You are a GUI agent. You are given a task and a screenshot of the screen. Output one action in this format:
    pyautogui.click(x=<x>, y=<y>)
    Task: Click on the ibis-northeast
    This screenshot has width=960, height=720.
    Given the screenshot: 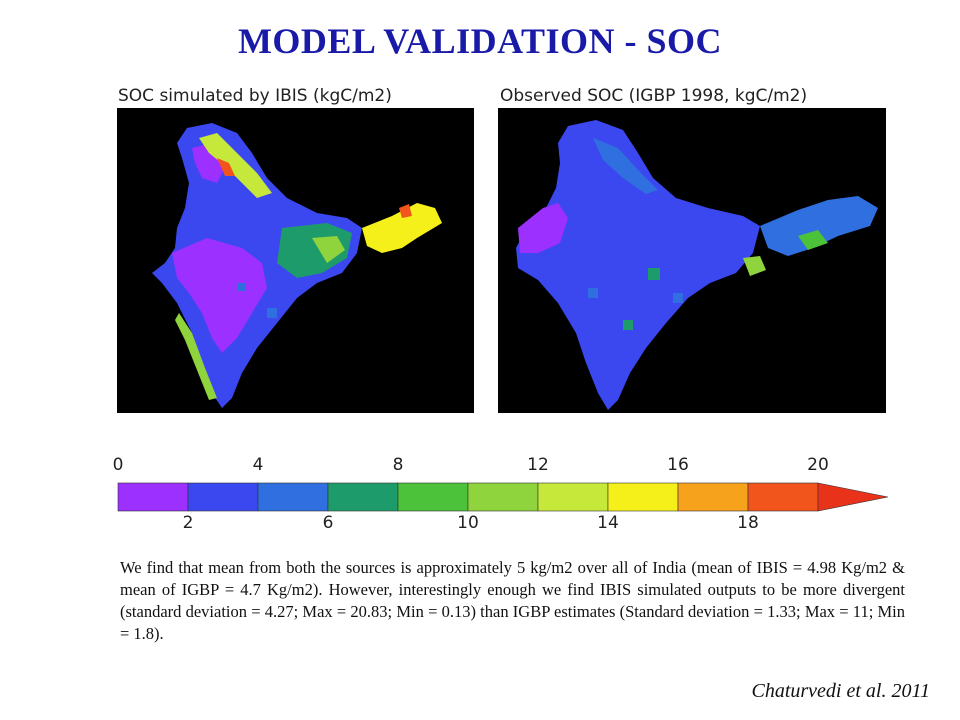 What is the action you would take?
    pyautogui.click(x=402, y=228)
    